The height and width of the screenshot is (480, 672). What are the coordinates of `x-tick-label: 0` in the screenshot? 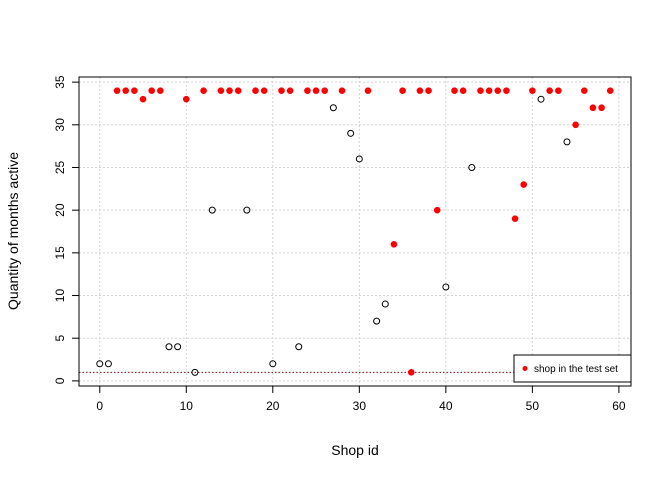 It's located at (99, 406).